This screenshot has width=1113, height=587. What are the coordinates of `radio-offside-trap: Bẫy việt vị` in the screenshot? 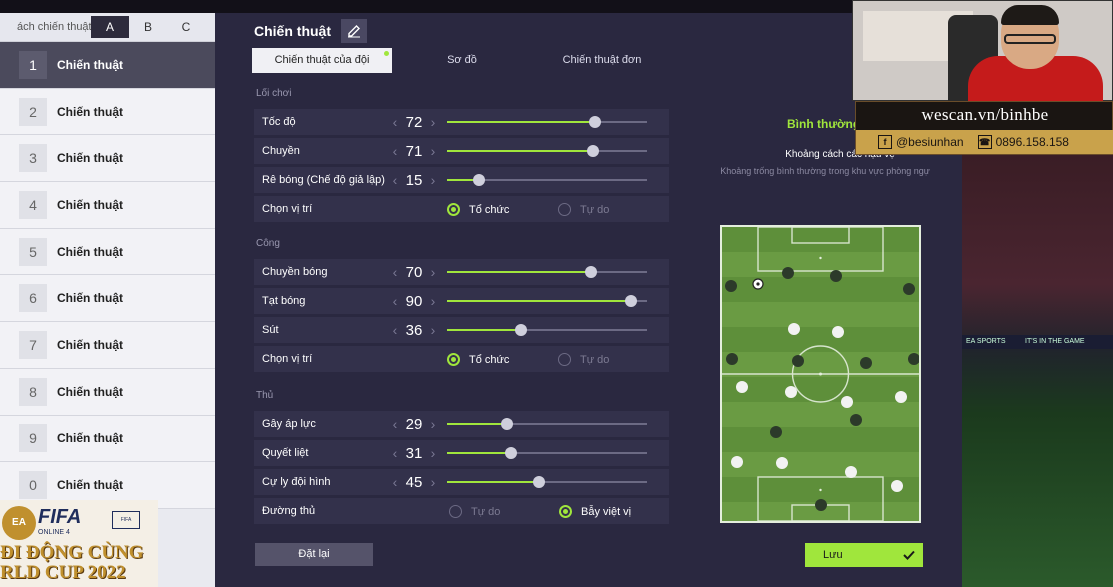 It's located at (595, 511).